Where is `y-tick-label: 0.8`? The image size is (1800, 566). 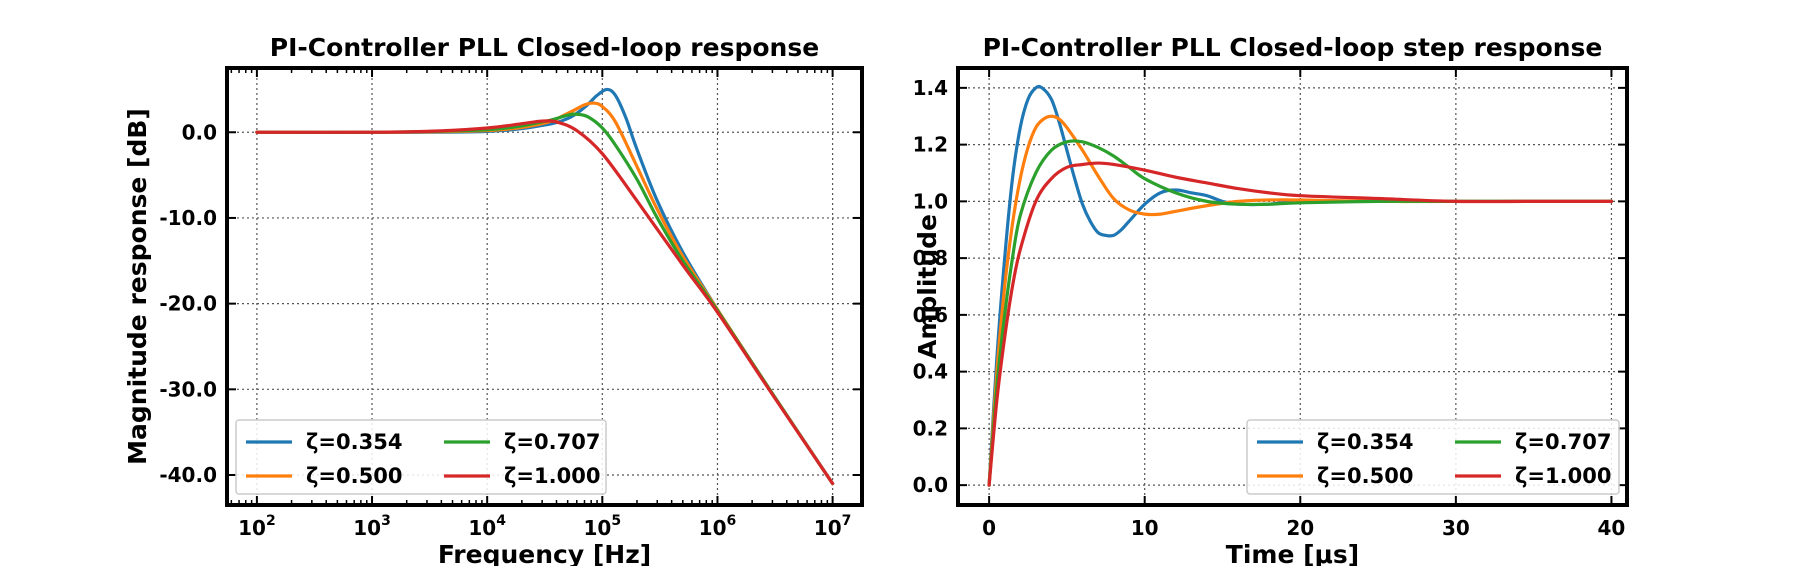 y-tick-label: 0.8 is located at coordinates (930, 258).